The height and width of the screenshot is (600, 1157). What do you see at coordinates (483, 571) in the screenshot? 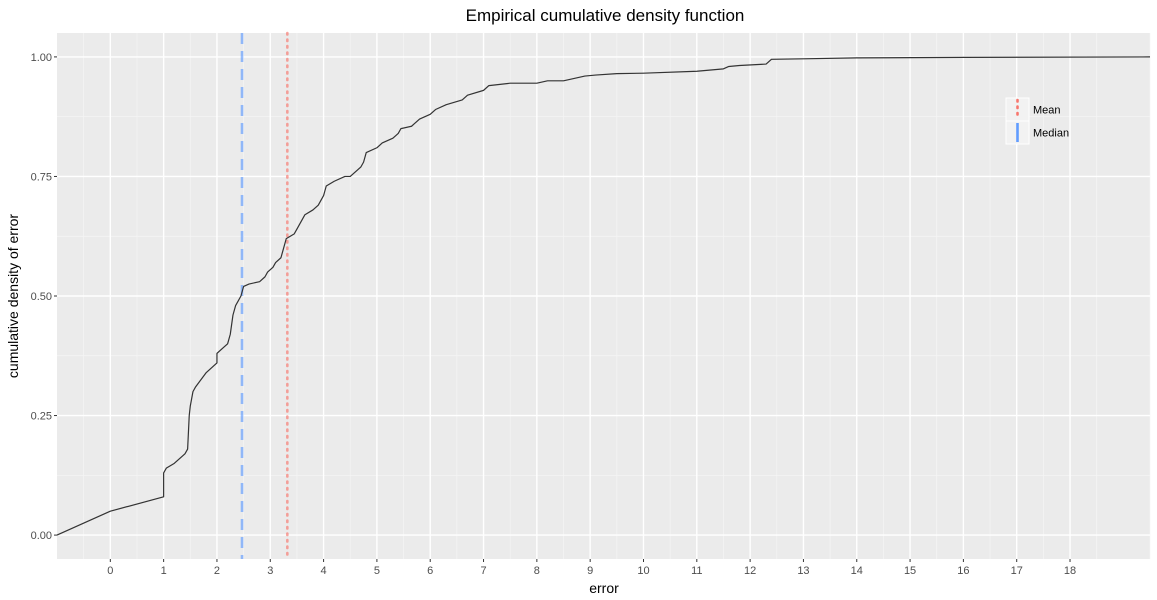
I see `x-tick-label: 7` at bounding box center [483, 571].